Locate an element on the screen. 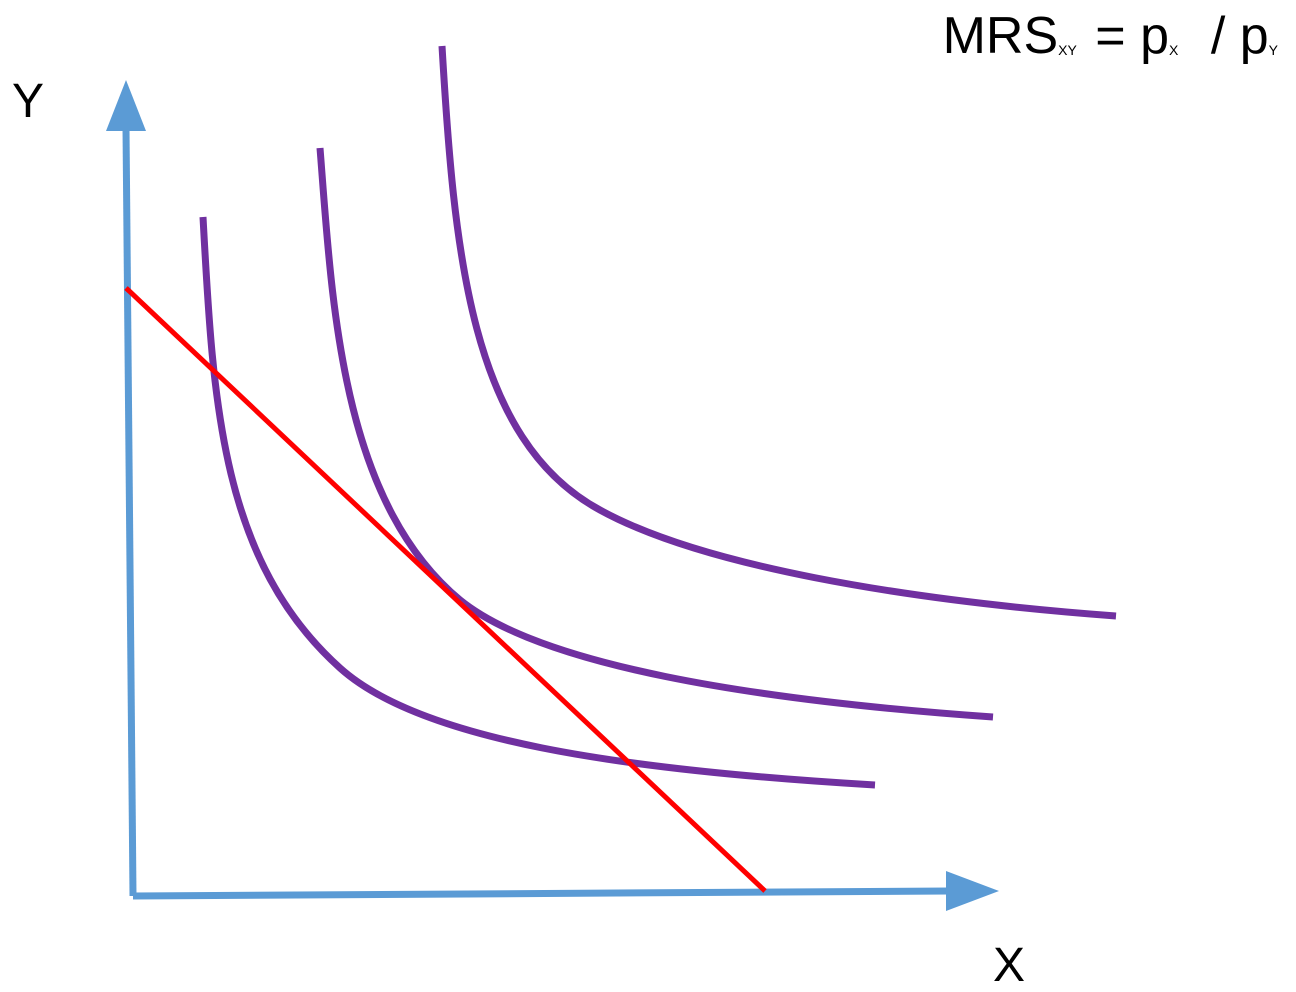  formula-slash: / is located at coordinates (1218, 36).